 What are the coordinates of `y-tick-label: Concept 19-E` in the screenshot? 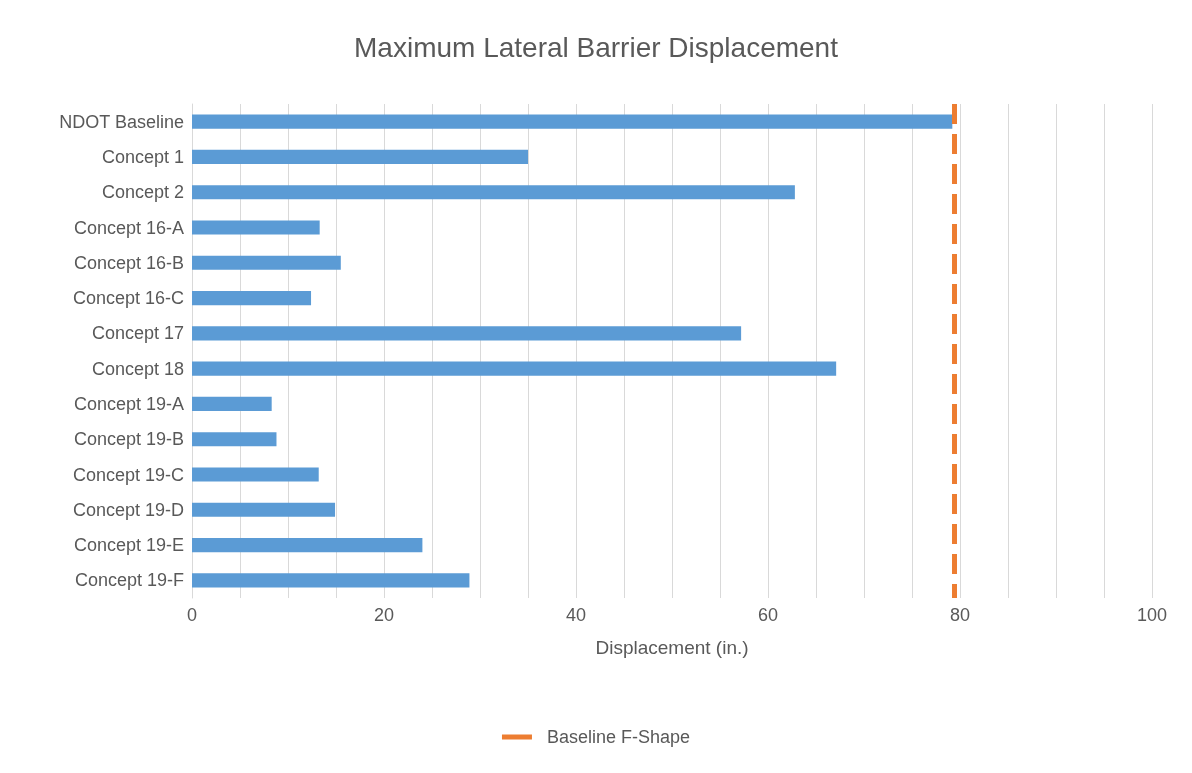 It's located at (128, 545).